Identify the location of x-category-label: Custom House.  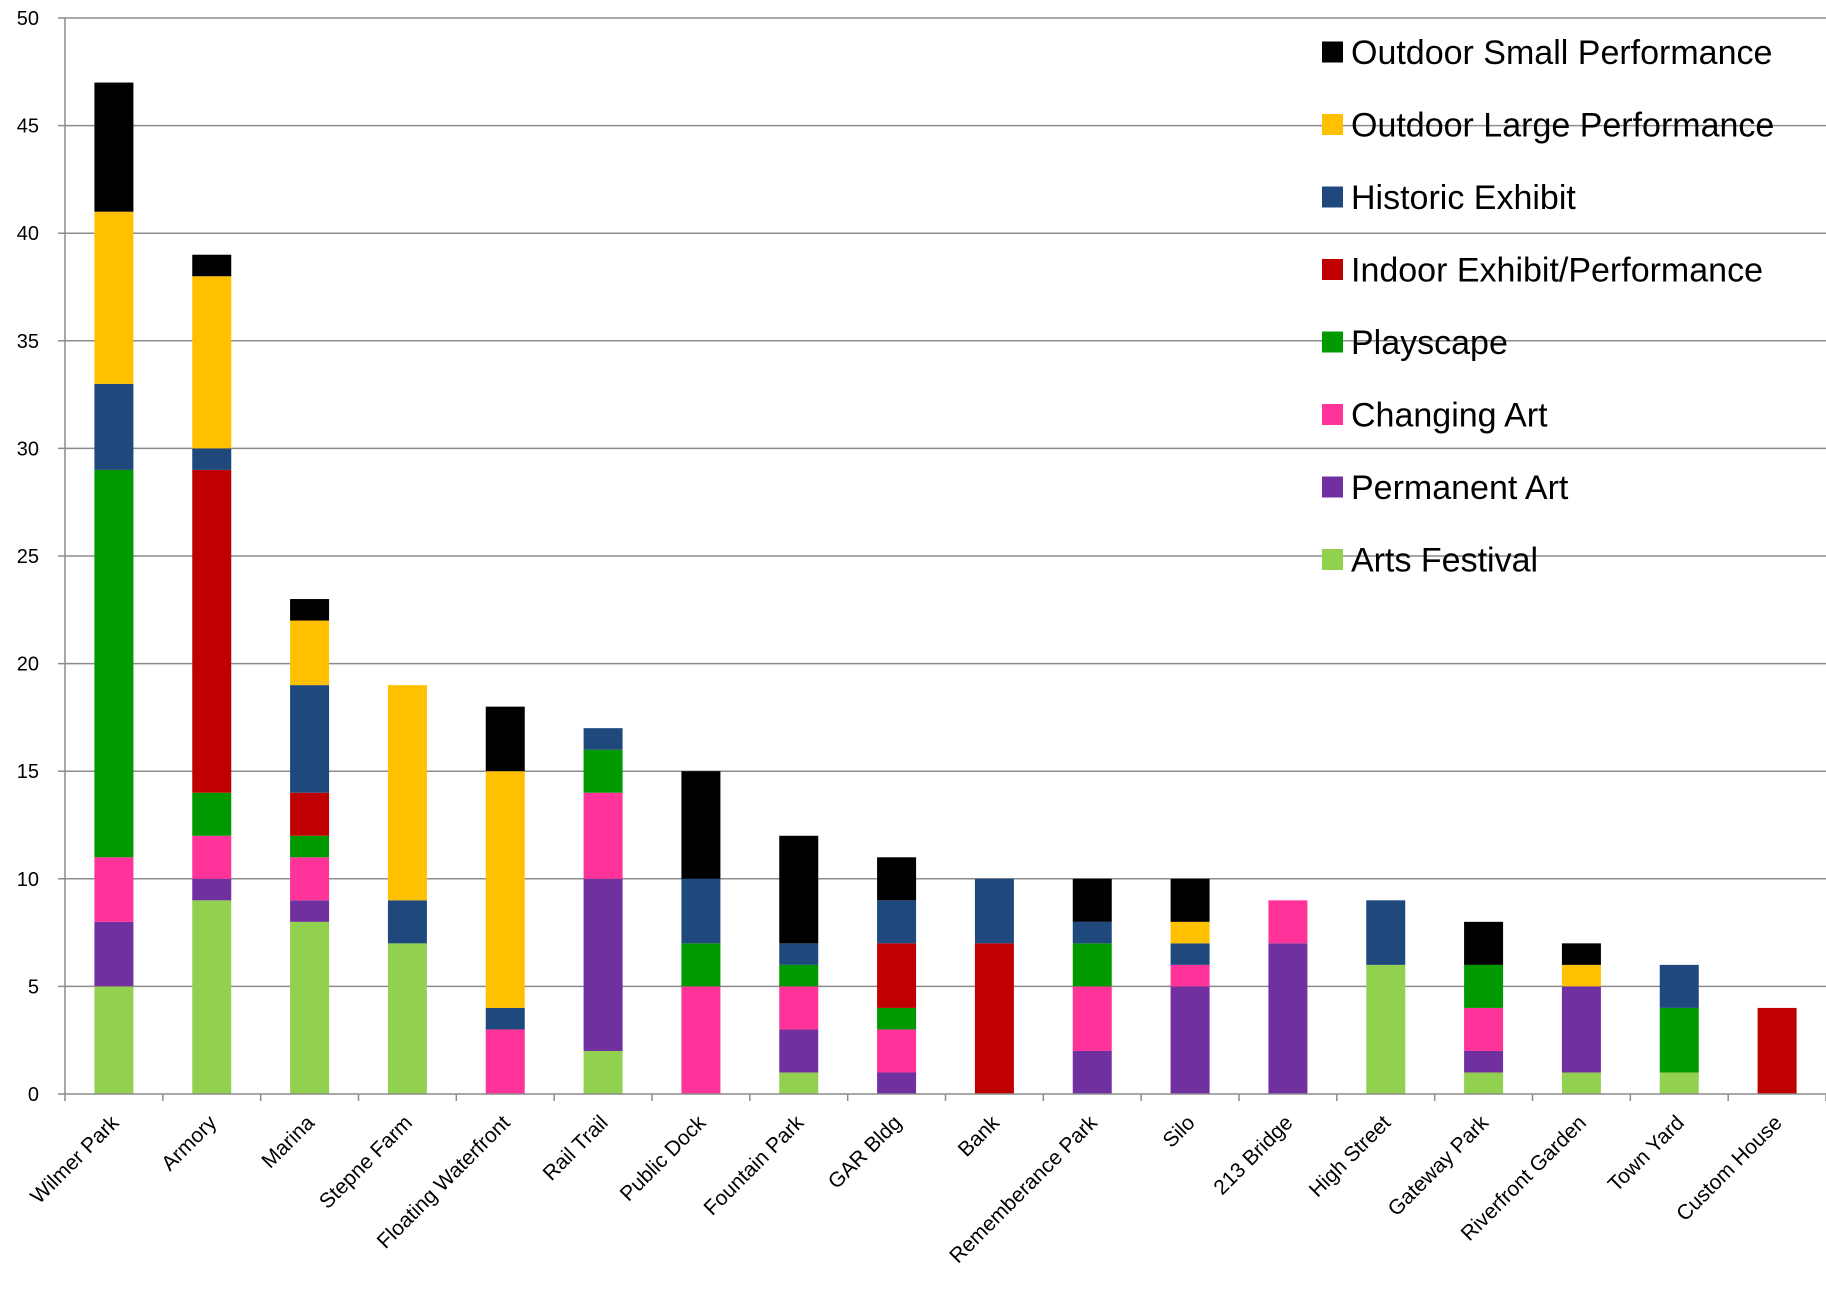
(1729, 1168).